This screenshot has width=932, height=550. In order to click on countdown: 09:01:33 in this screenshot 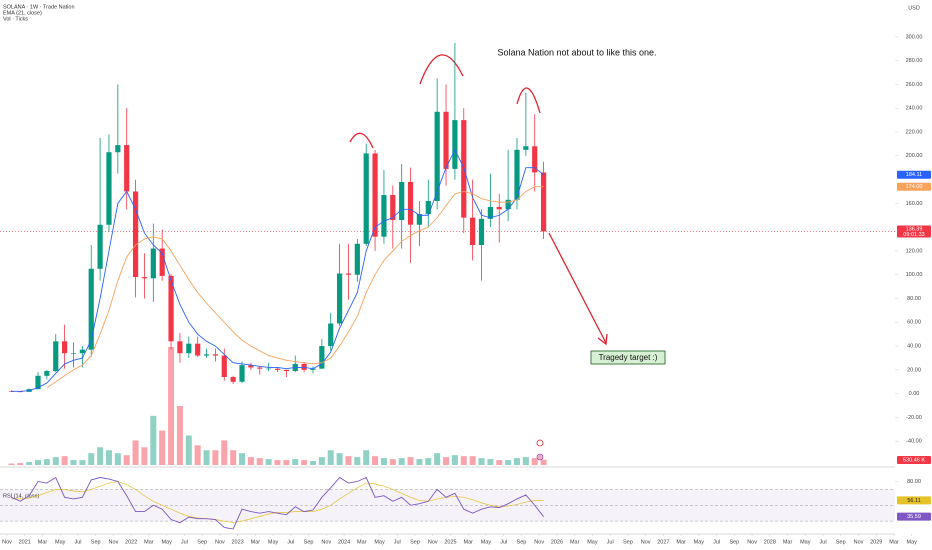, I will do `click(913, 235)`.